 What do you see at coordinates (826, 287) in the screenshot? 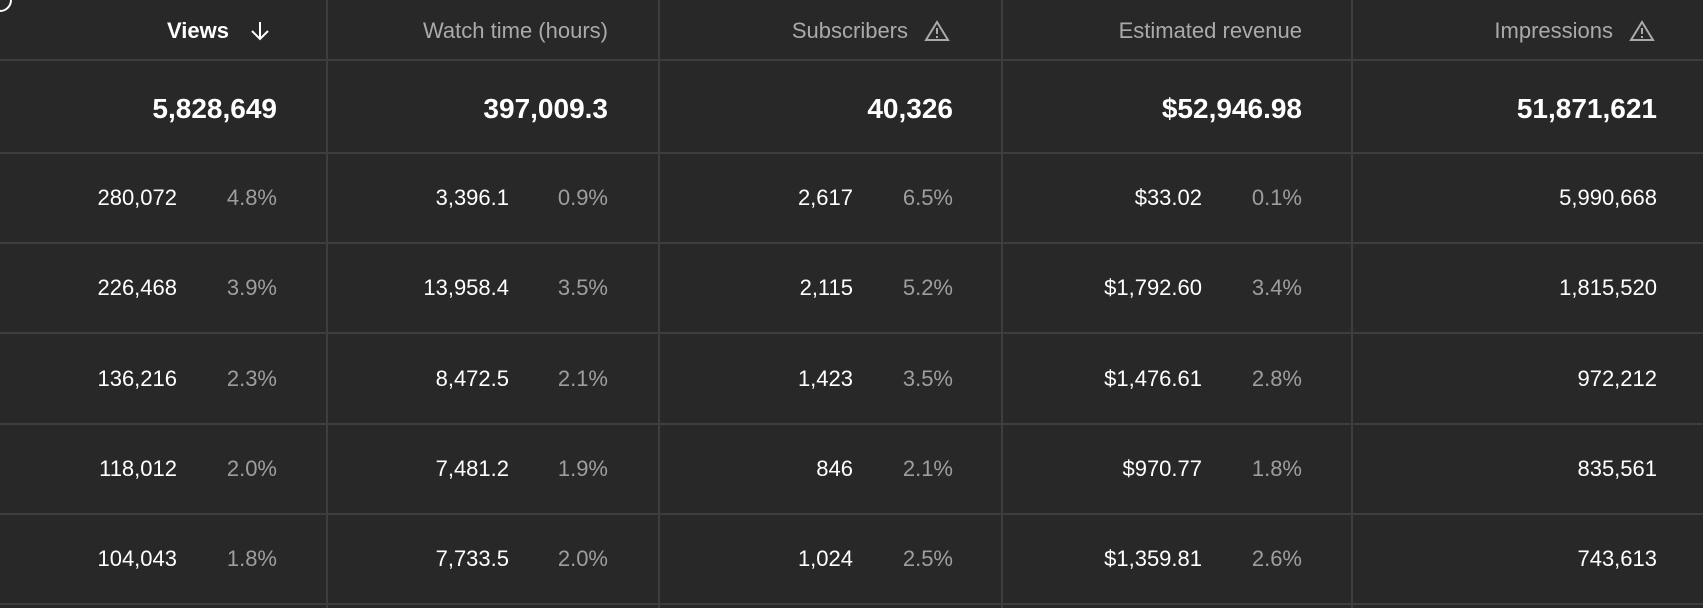
I see `cell-value: 2,115` at bounding box center [826, 287].